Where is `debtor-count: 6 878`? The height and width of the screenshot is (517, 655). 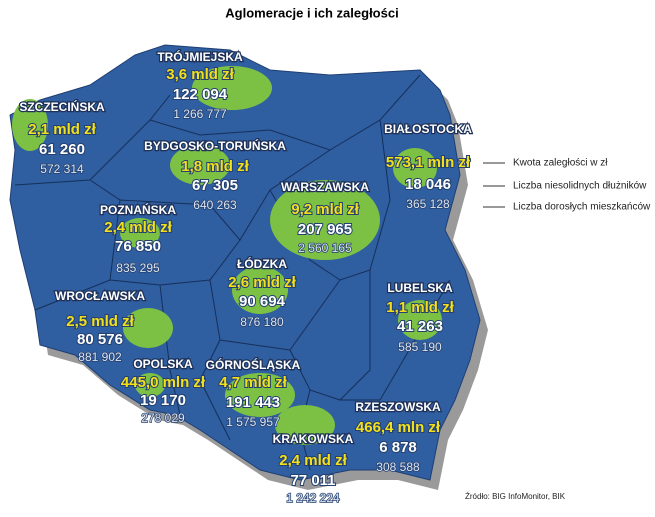 debtor-count: 6 878 is located at coordinates (398, 447).